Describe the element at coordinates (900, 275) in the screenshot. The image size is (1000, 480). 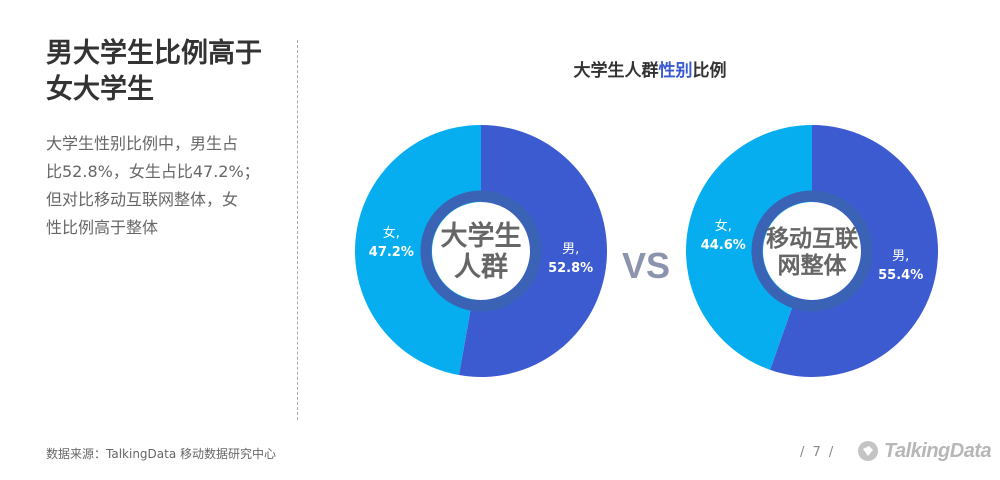
I see `slice-value-label: 55.4%` at that location.